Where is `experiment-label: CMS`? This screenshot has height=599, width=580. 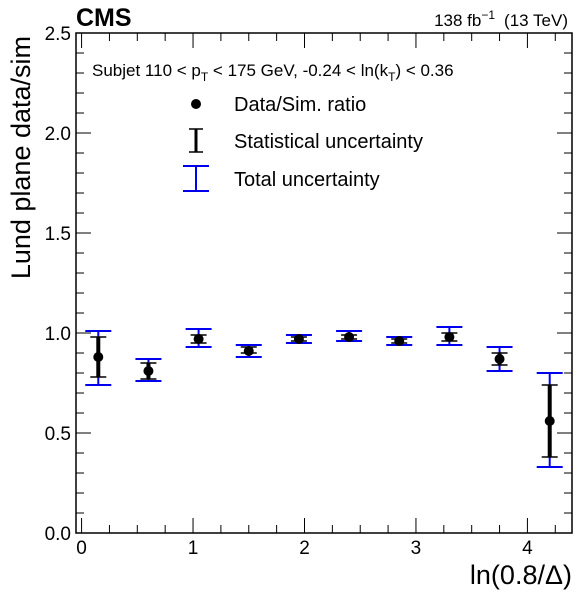 experiment-label: CMS is located at coordinates (104, 18).